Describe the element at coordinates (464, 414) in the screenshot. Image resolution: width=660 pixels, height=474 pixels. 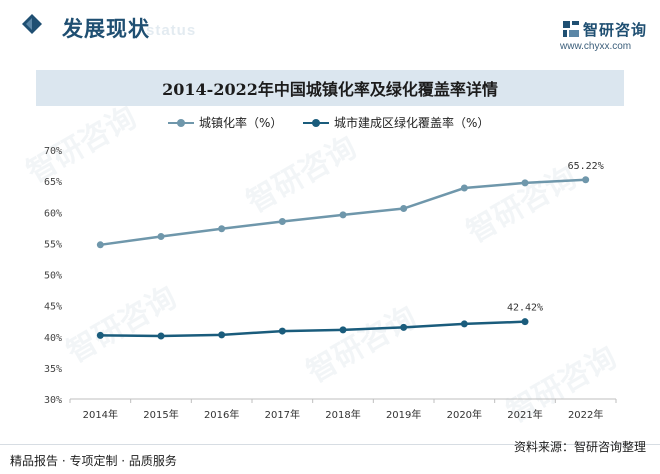
I see `x-tick-label: 2020年` at that location.